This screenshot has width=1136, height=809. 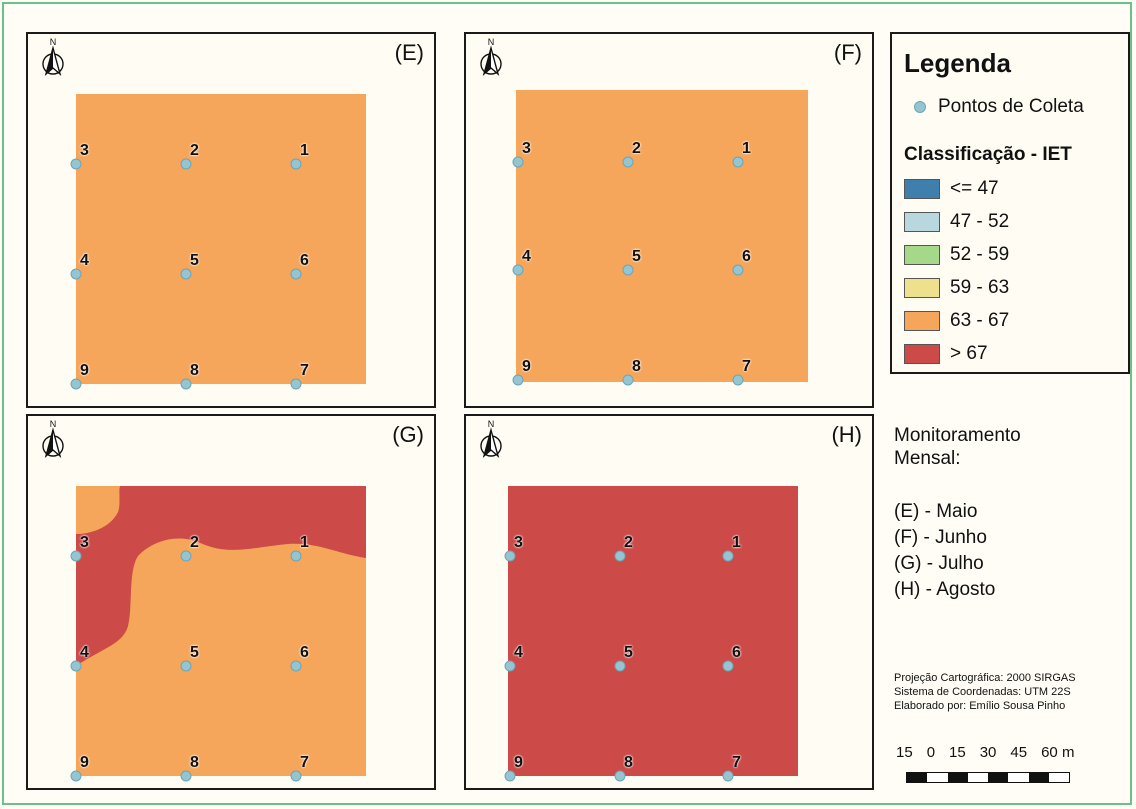 I want to click on iet-area-g, so click(x=218, y=634).